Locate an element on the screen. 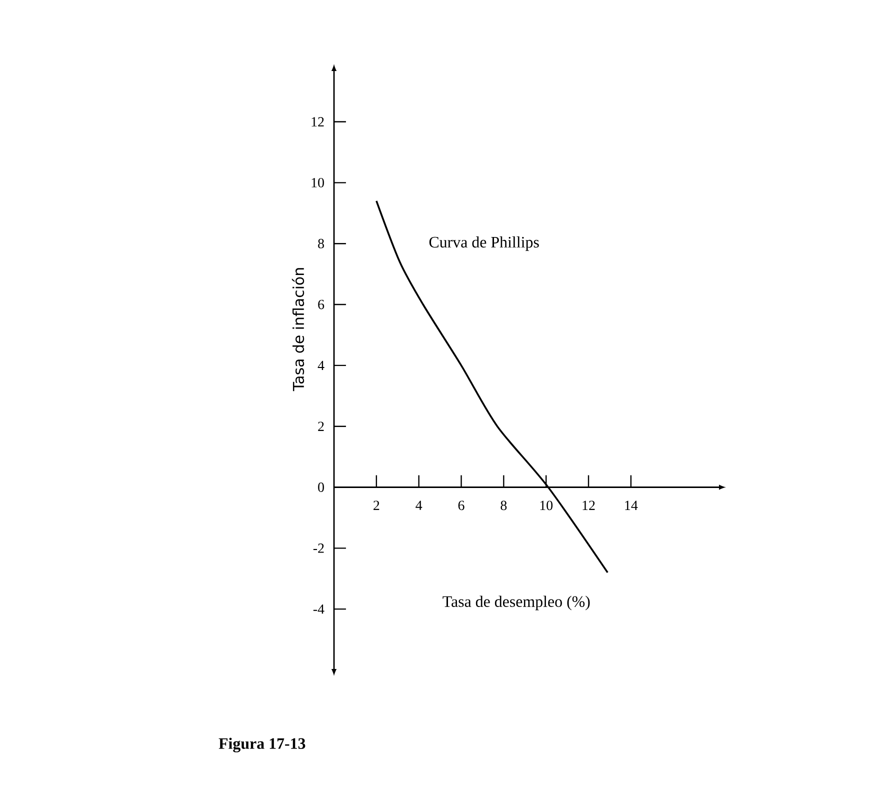 The width and height of the screenshot is (883, 789). y-axis-title: Tasa de inflación is located at coordinates (298, 330).